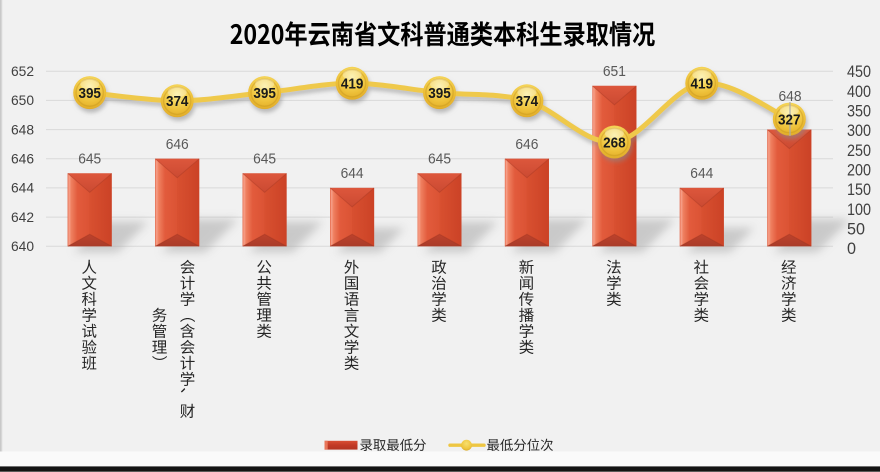 Image resolution: width=880 pixels, height=472 pixels. I want to click on svg-text: 640, so click(22, 246).